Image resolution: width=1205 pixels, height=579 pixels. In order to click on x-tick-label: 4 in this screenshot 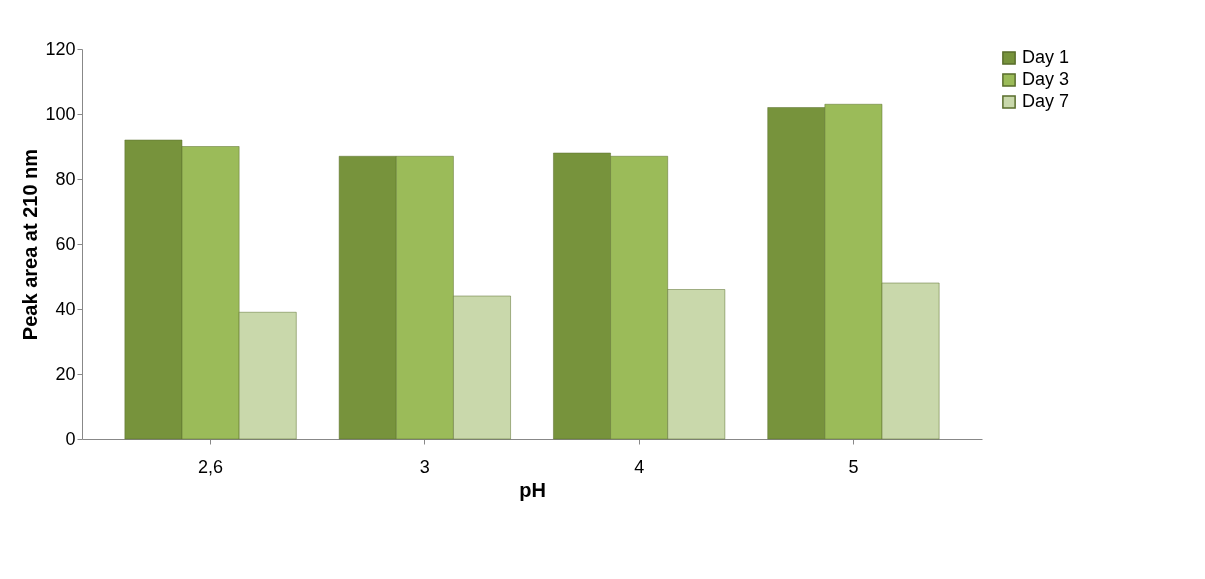, I will do `click(639, 466)`.